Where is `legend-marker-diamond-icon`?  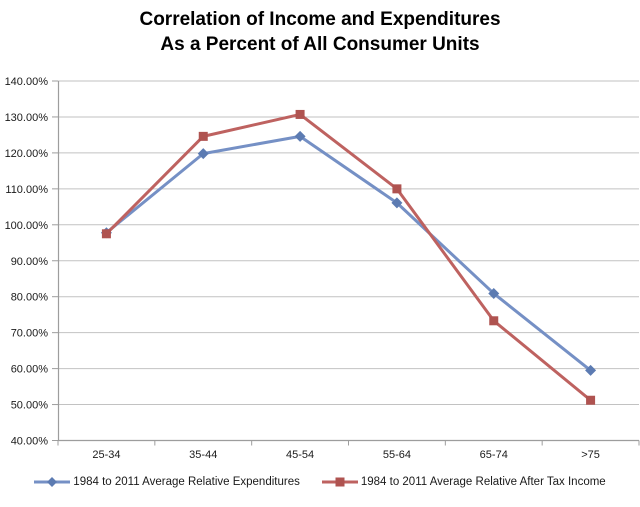
legend-marker-diamond-icon is located at coordinates (52, 482).